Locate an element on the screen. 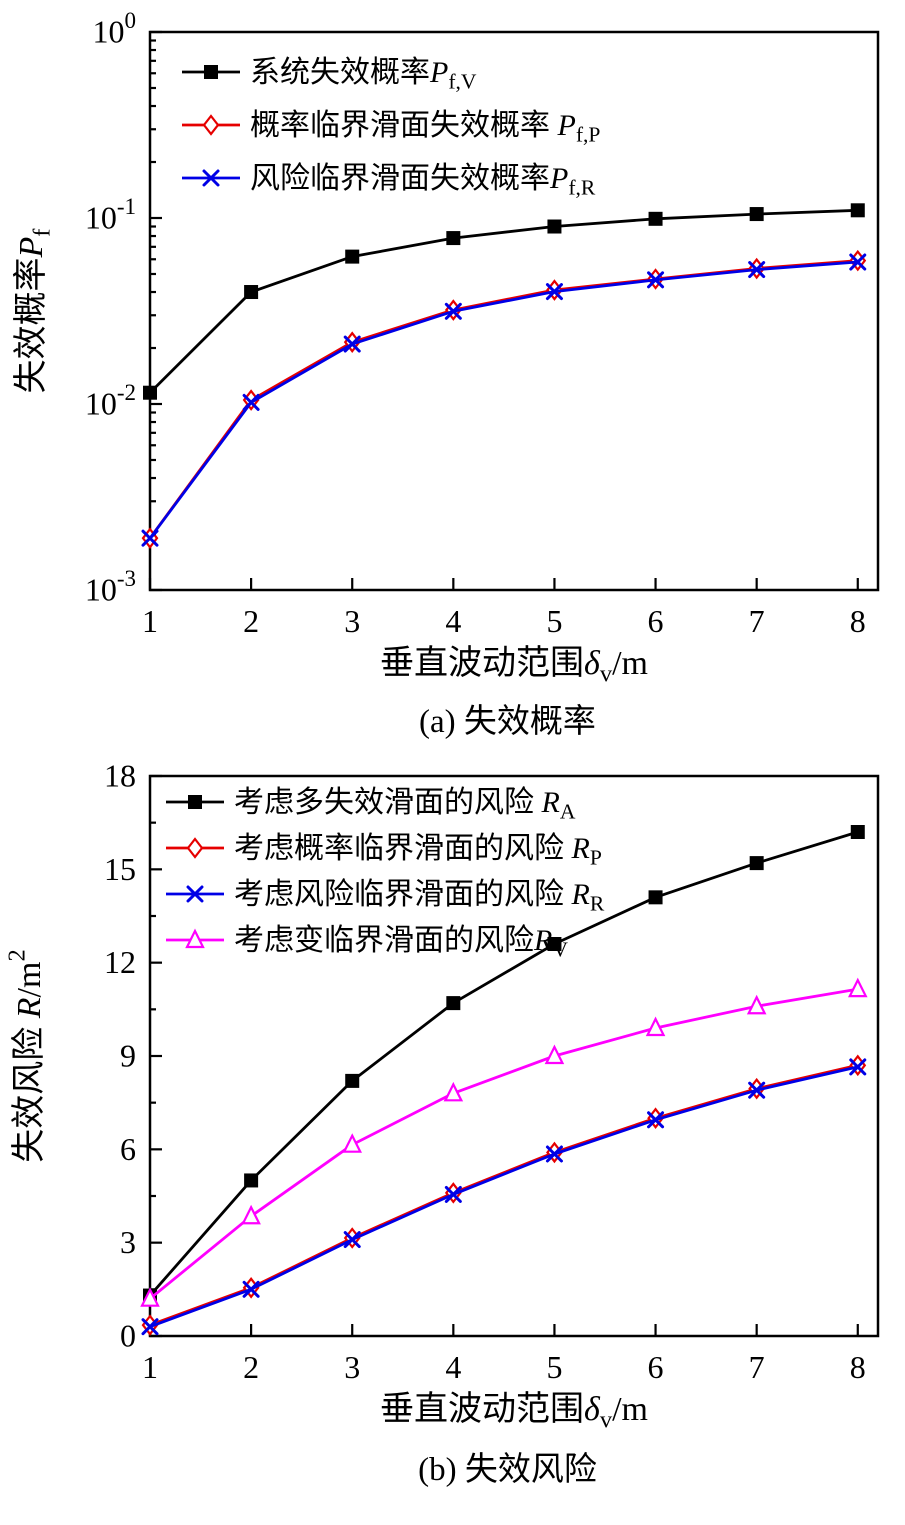  svg-text: 考虑概率临界滑面的风险 RP is located at coordinates (418, 851).